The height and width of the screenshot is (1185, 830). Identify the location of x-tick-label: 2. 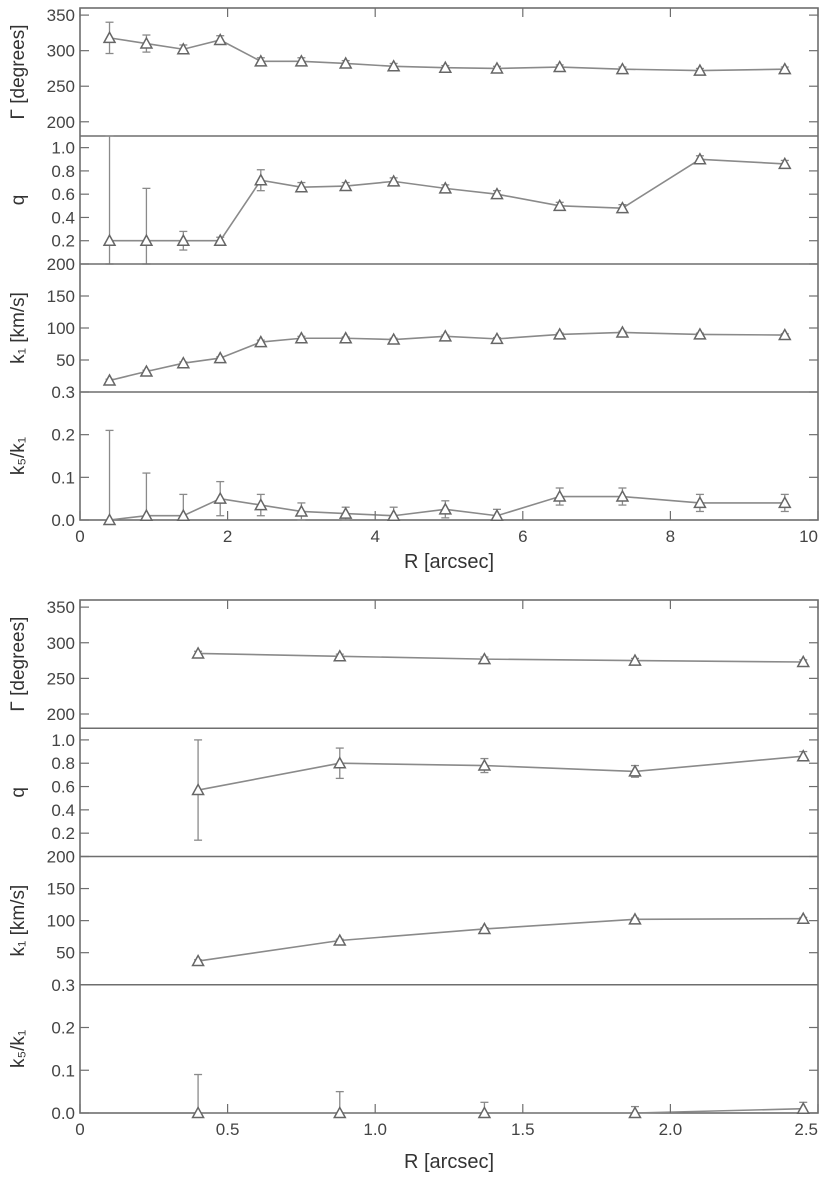
(227, 536).